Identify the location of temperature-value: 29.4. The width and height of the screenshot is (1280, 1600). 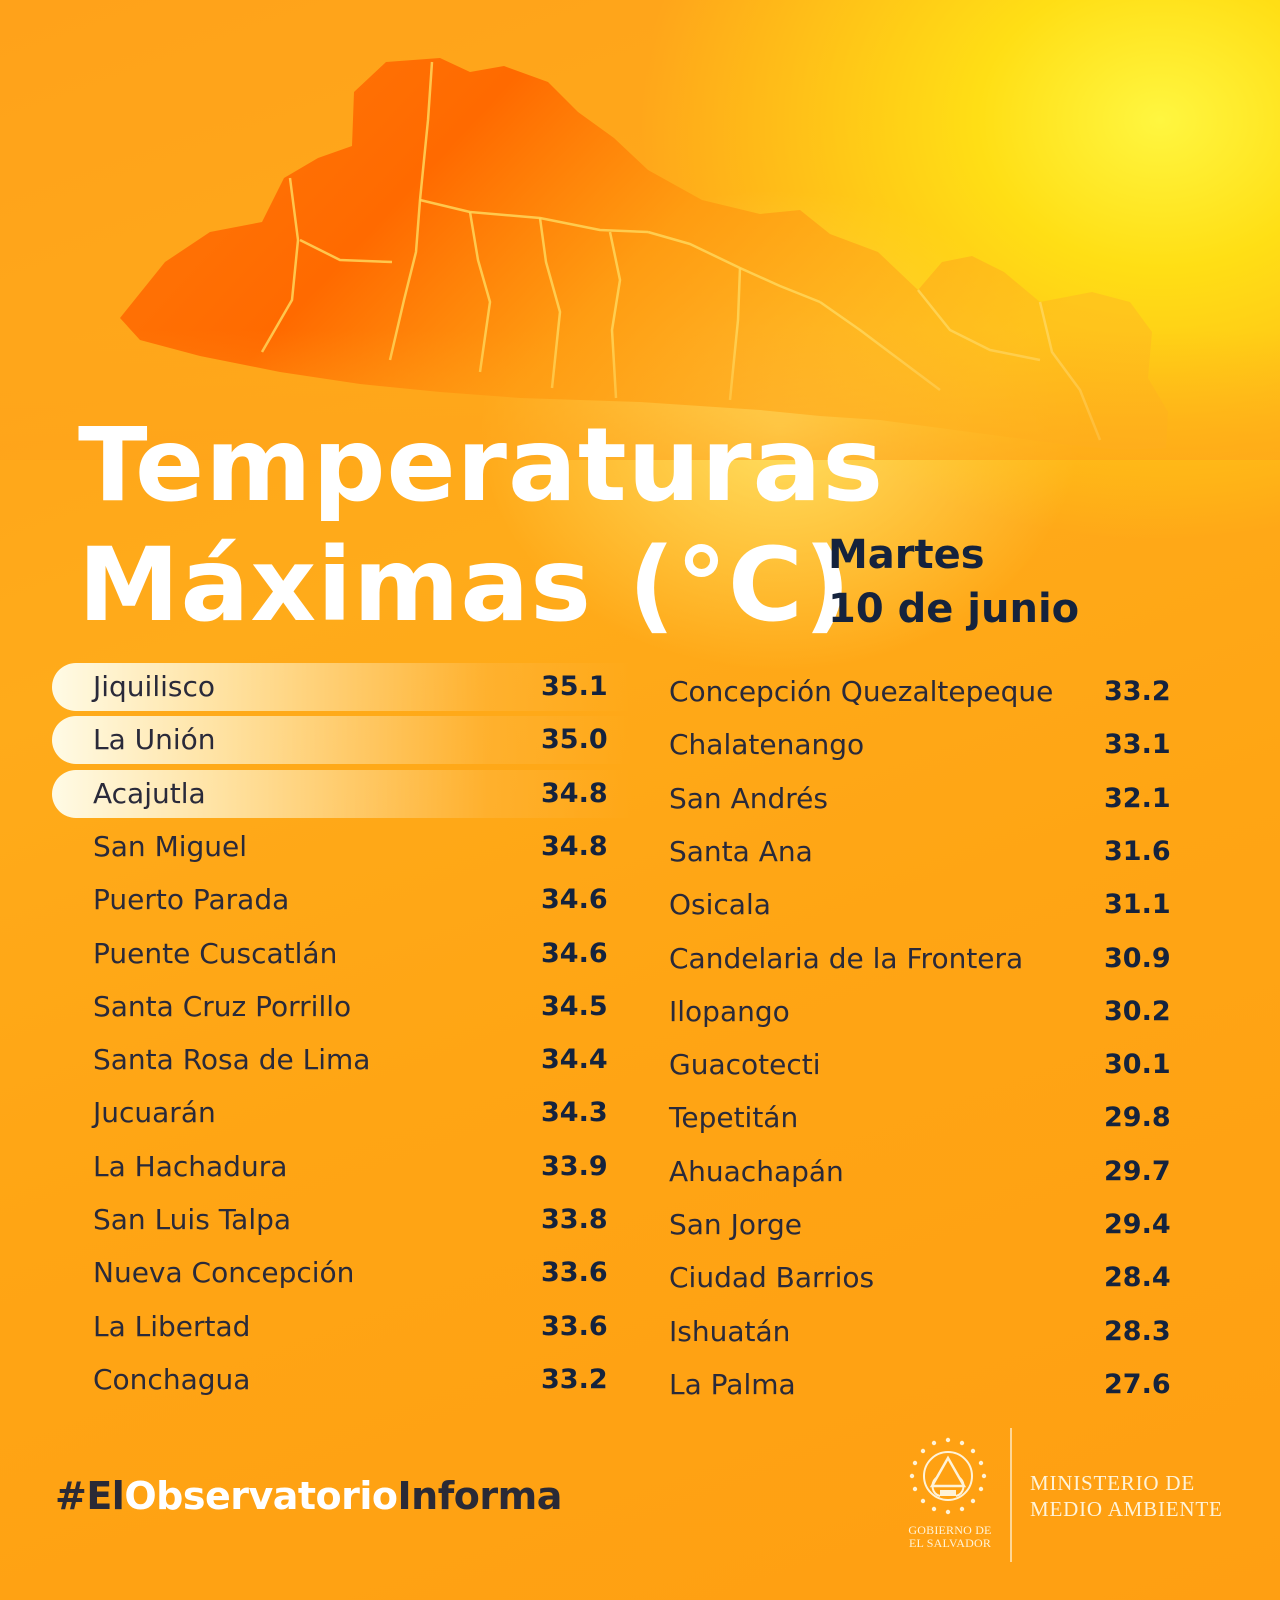
(1137, 1225).